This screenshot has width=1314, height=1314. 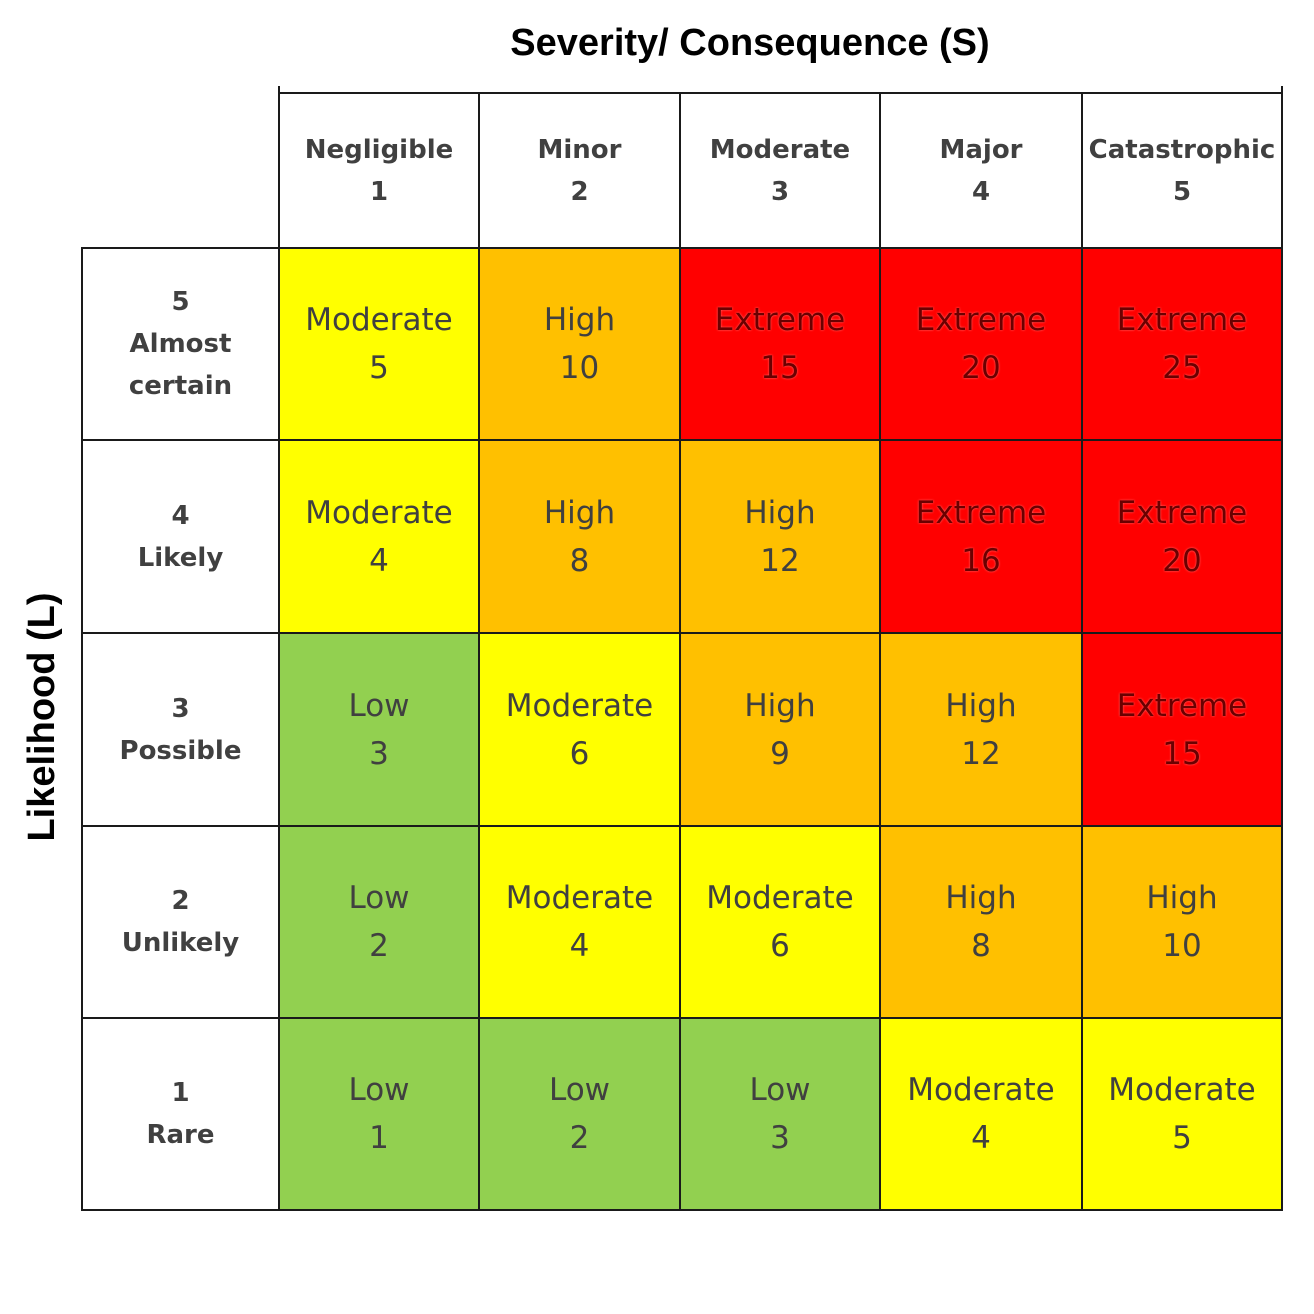 I want to click on likelihood-header-1: 1 Rare, so click(x=180, y=1114).